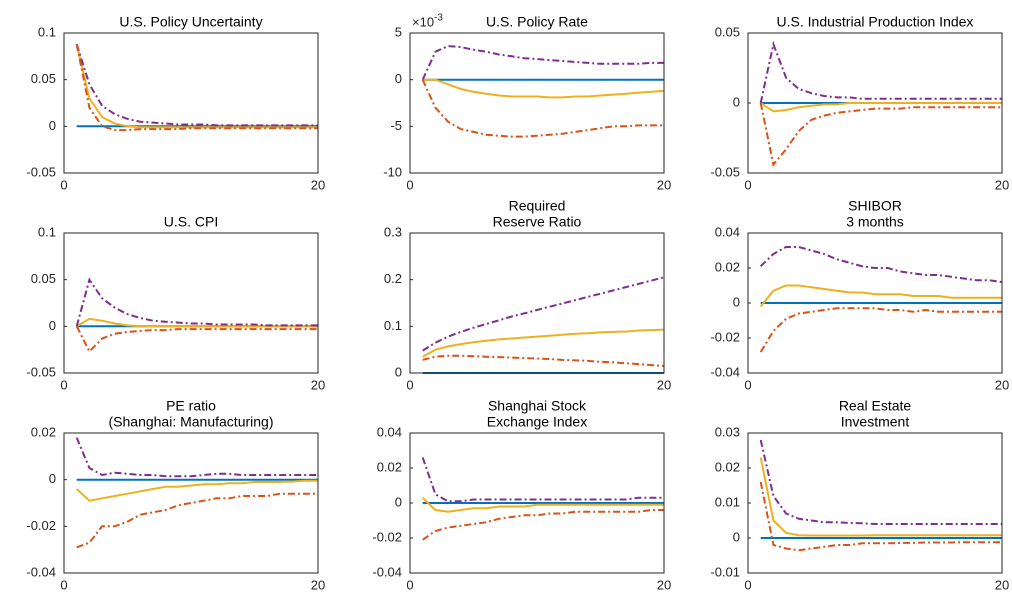 This screenshot has width=1012, height=593. What do you see at coordinates (438, 18) in the screenshot?
I see `y-multiplier-exponent: -3` at bounding box center [438, 18].